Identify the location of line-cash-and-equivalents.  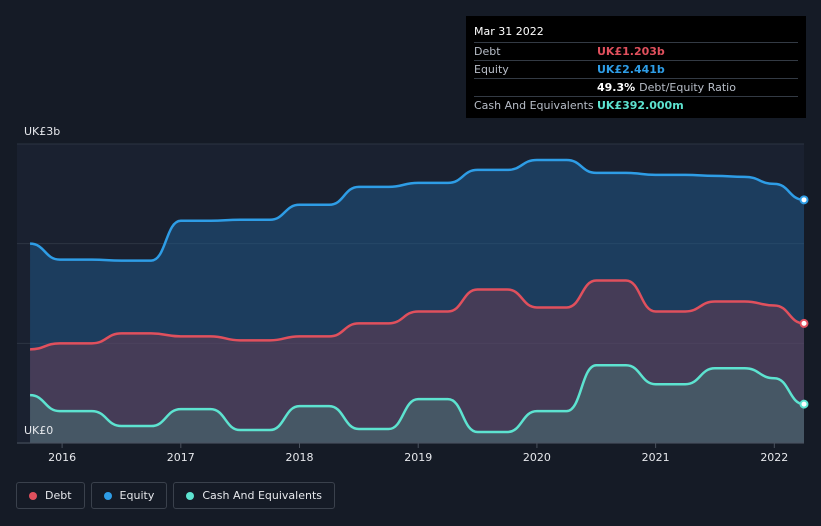
(417, 399).